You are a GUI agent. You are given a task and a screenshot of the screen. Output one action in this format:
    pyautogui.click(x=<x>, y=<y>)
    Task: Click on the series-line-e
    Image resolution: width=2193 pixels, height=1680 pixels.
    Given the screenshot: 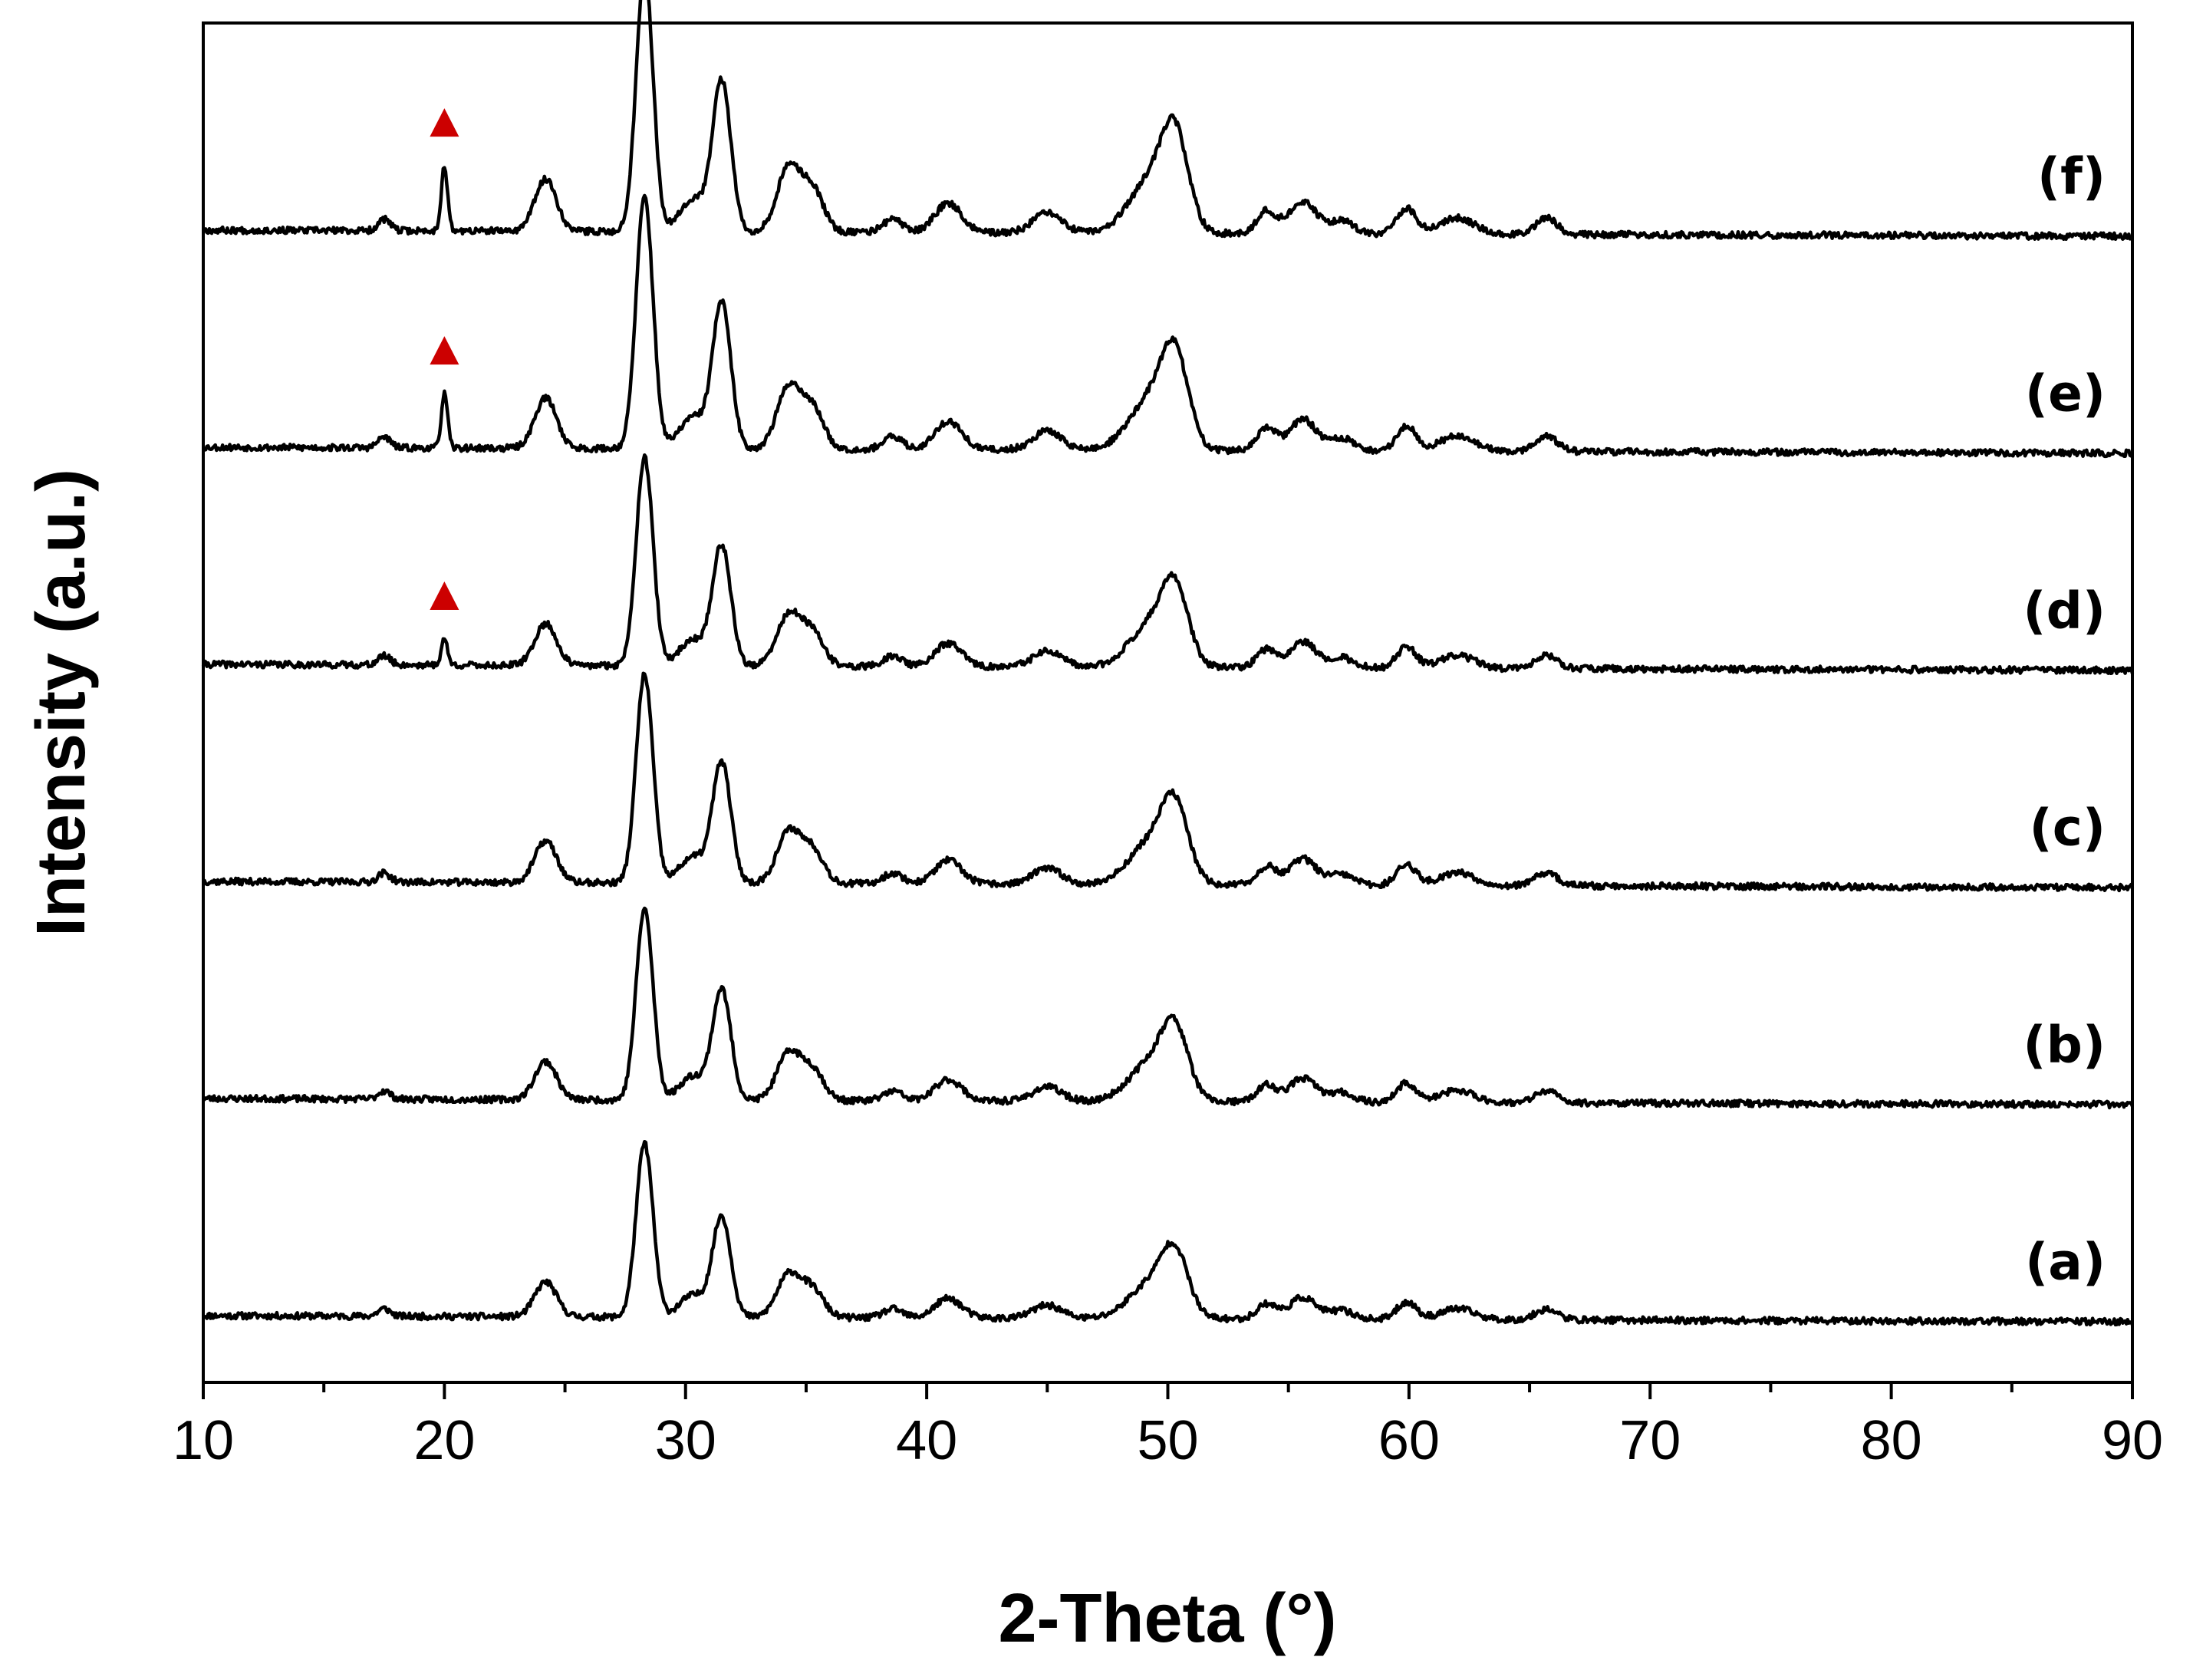 What is the action you would take?
    pyautogui.click(x=1168, y=326)
    